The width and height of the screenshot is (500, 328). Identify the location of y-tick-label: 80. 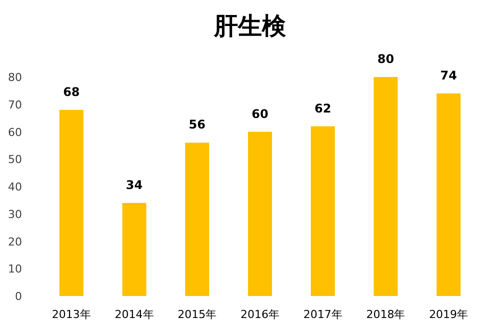
(15, 77).